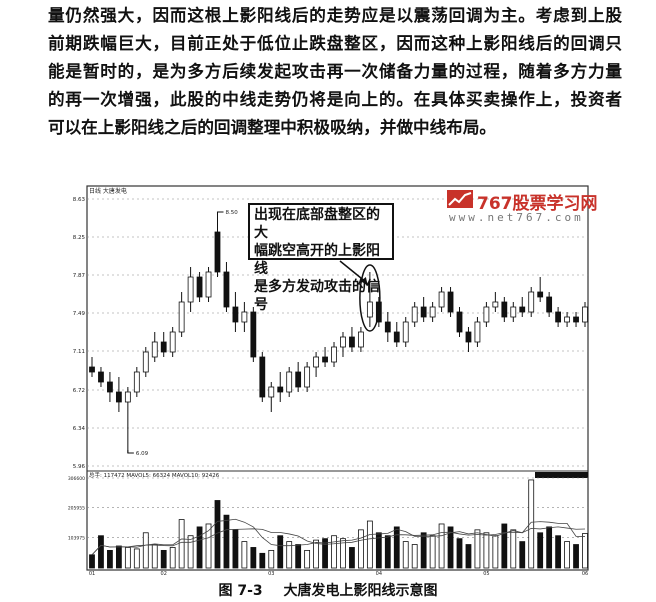  Describe the element at coordinates (460, 199) in the screenshot. I see `rising-chart-icon` at that location.